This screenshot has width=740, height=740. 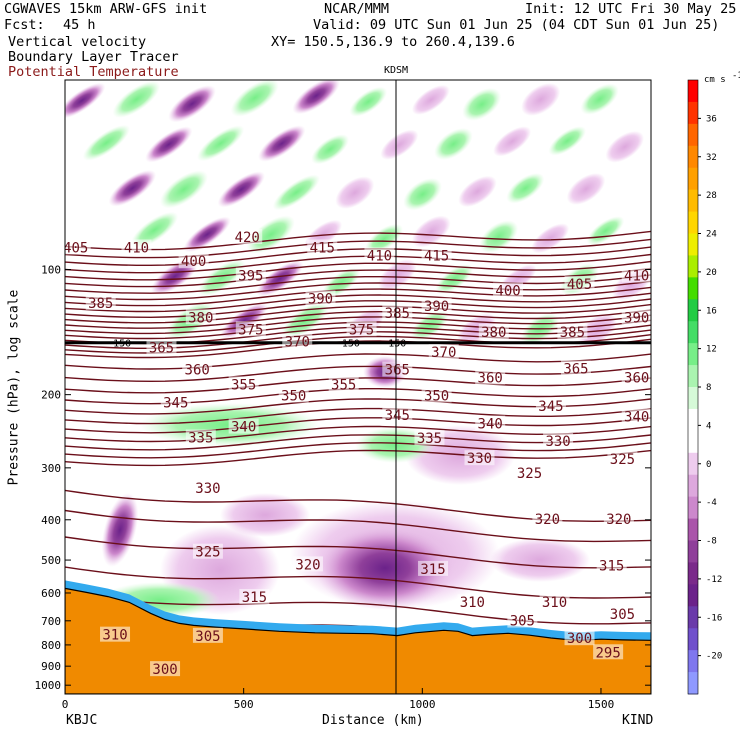 What do you see at coordinates (200, 318) in the screenshot?
I see `theta-contour-label: 380` at bounding box center [200, 318].